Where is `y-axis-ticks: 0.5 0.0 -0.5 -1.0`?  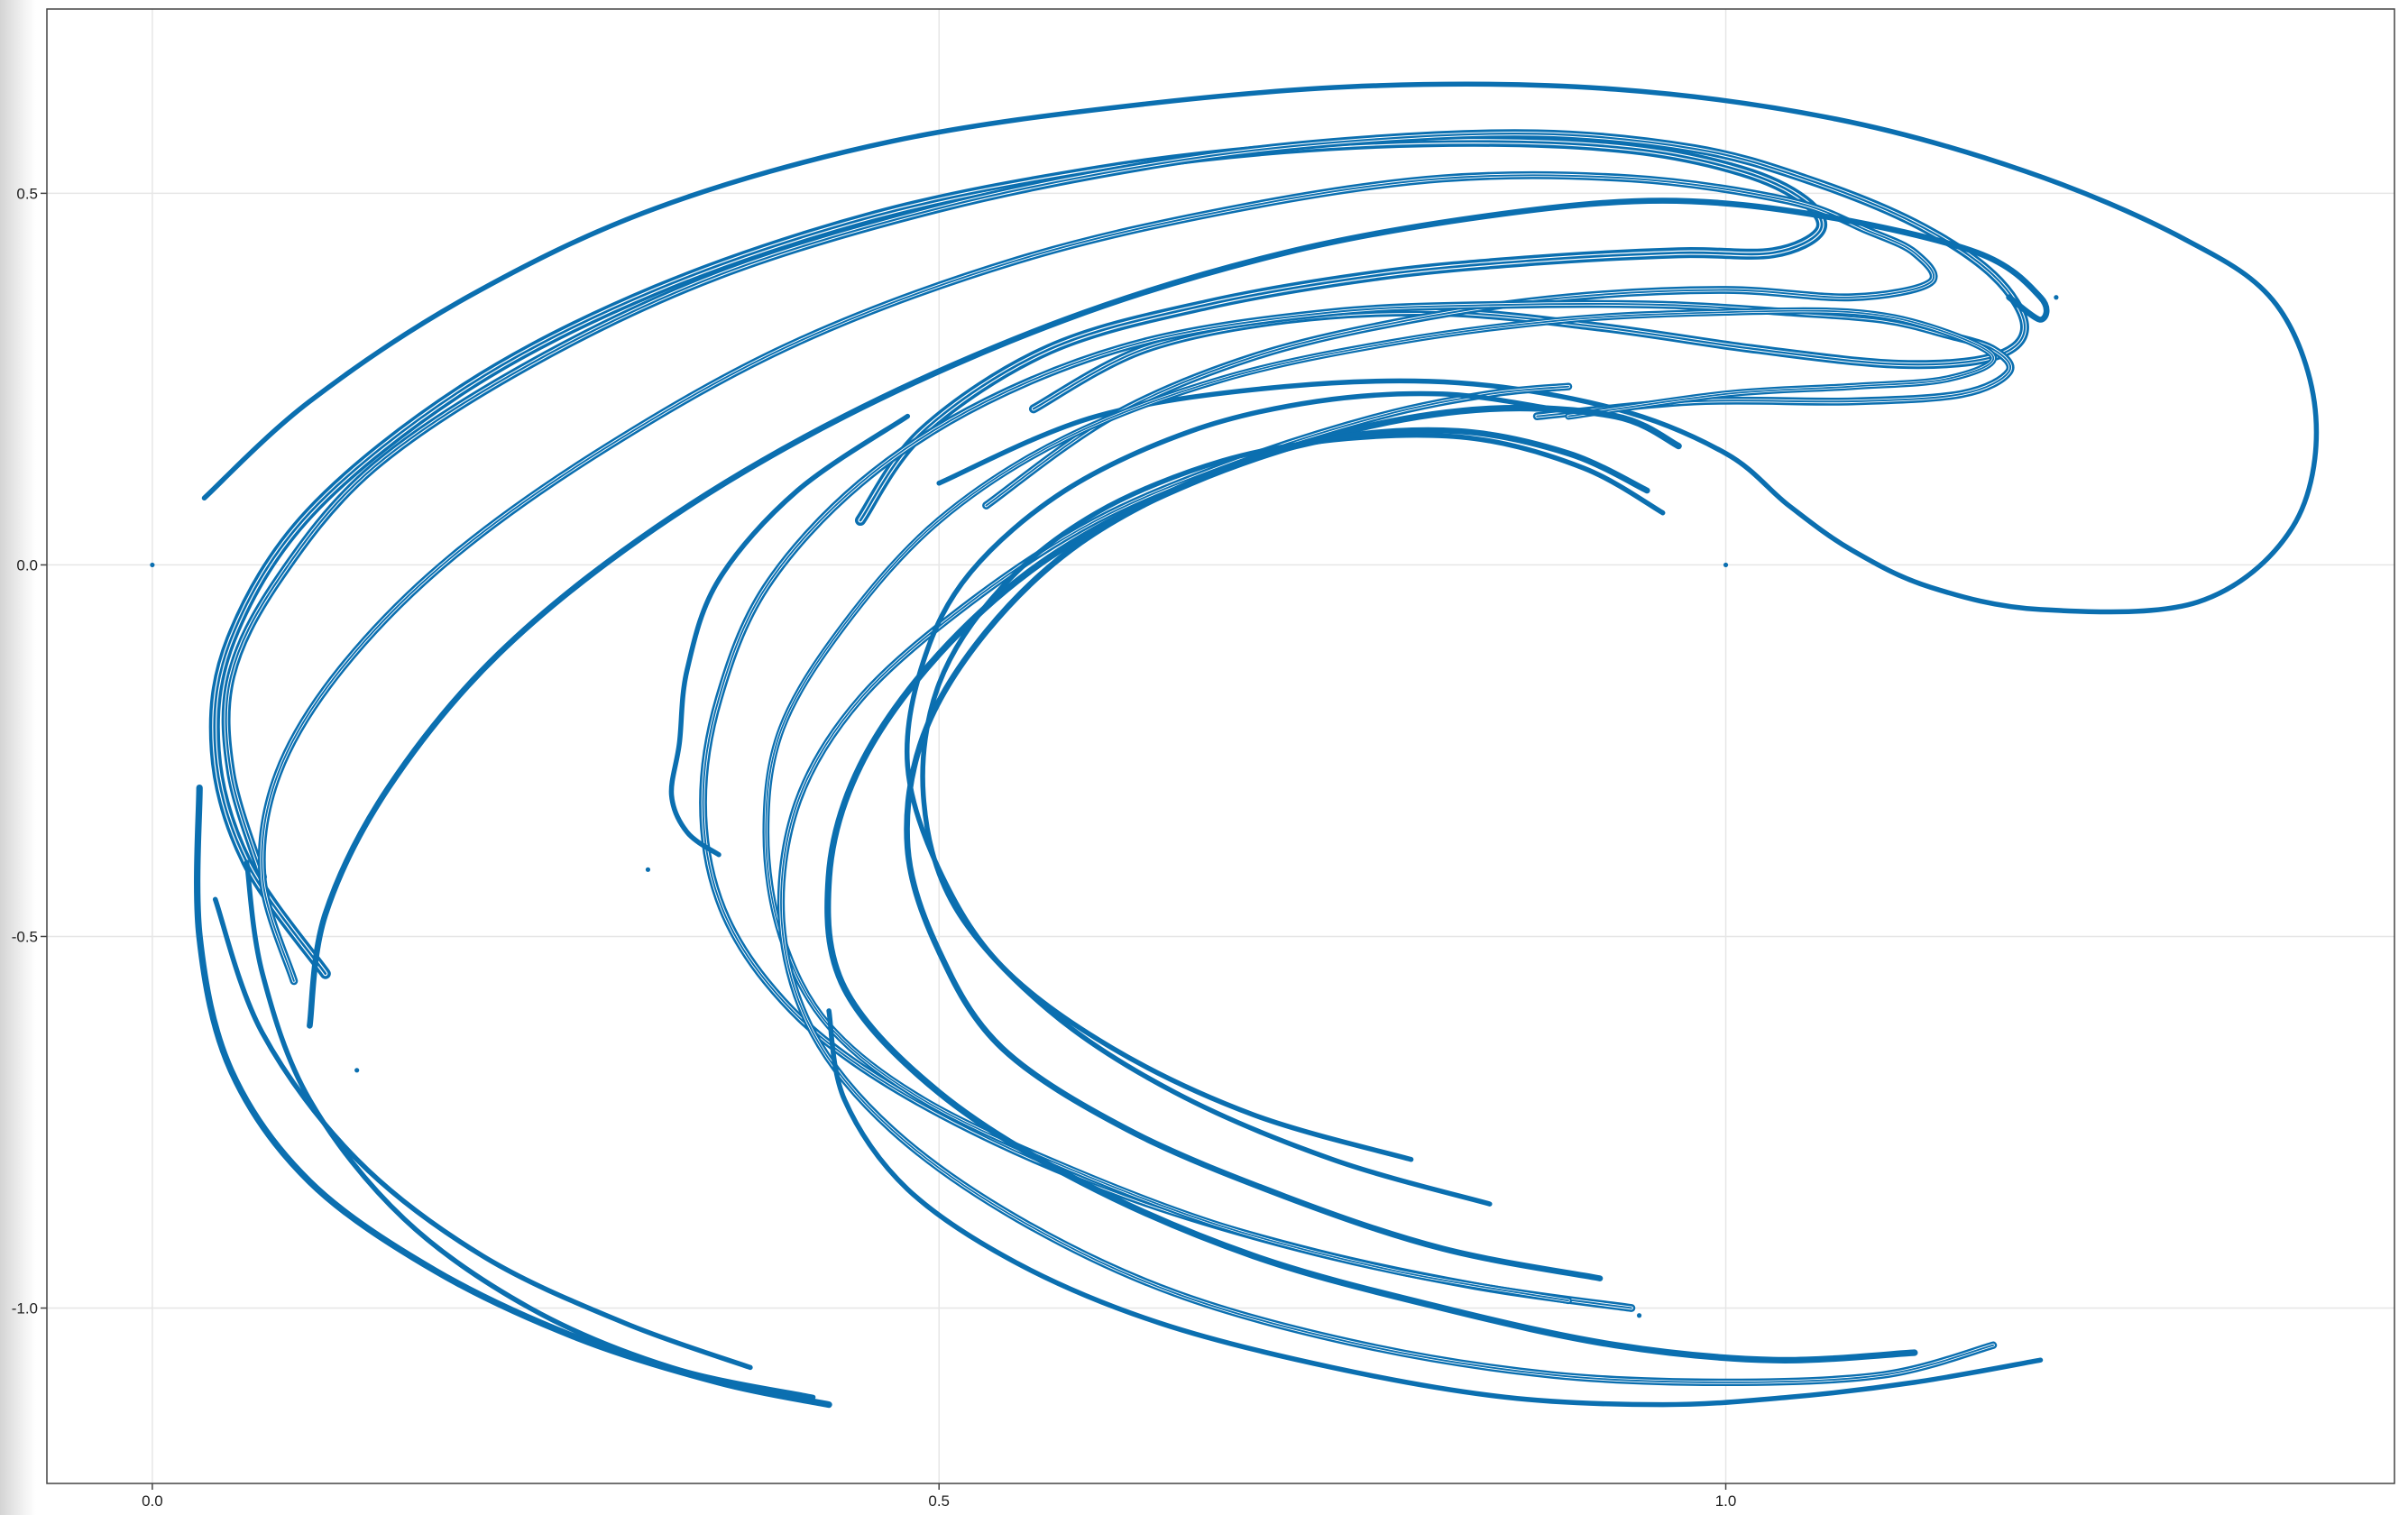
y-axis-ticks: 0.5 0.0 -0.5 -1.0 is located at coordinates (29, 751).